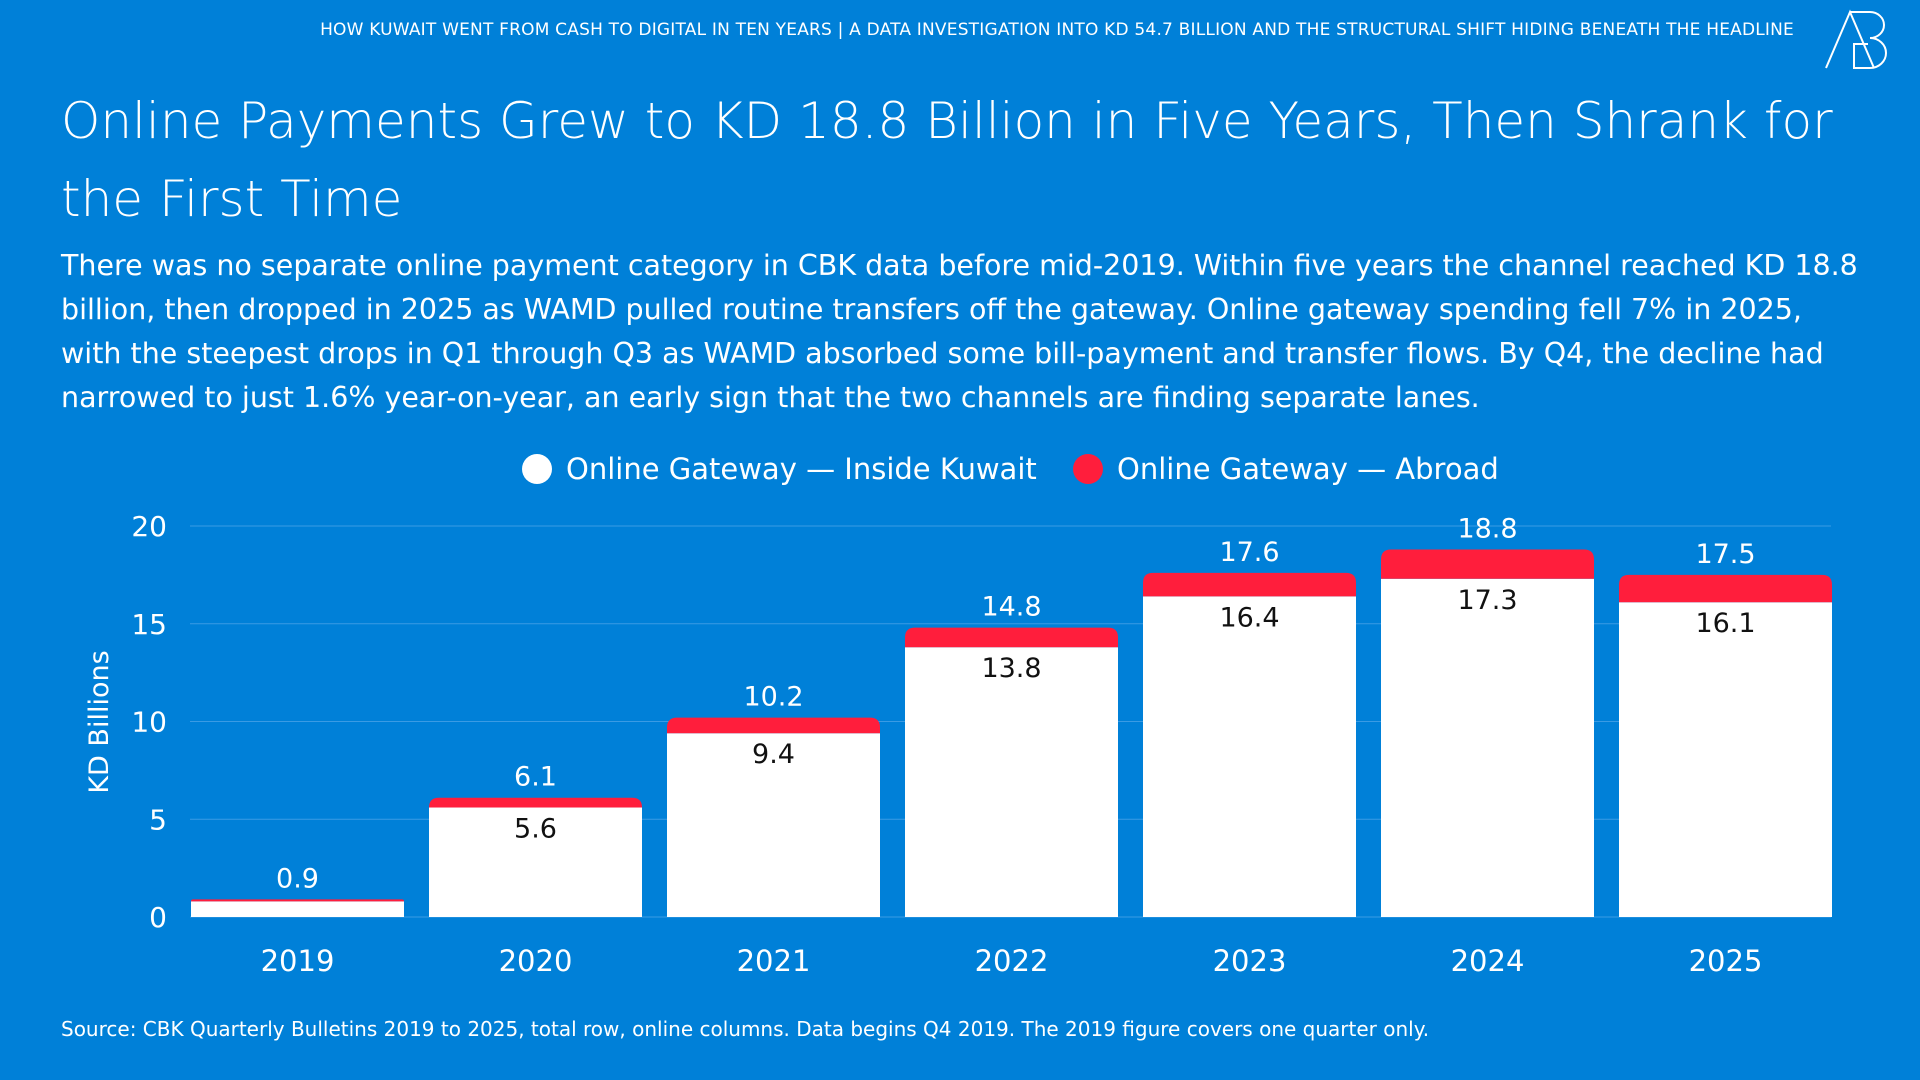 This screenshot has width=1920, height=1080. Describe the element at coordinates (1856, 39) in the screenshot. I see `logo-icon` at that location.